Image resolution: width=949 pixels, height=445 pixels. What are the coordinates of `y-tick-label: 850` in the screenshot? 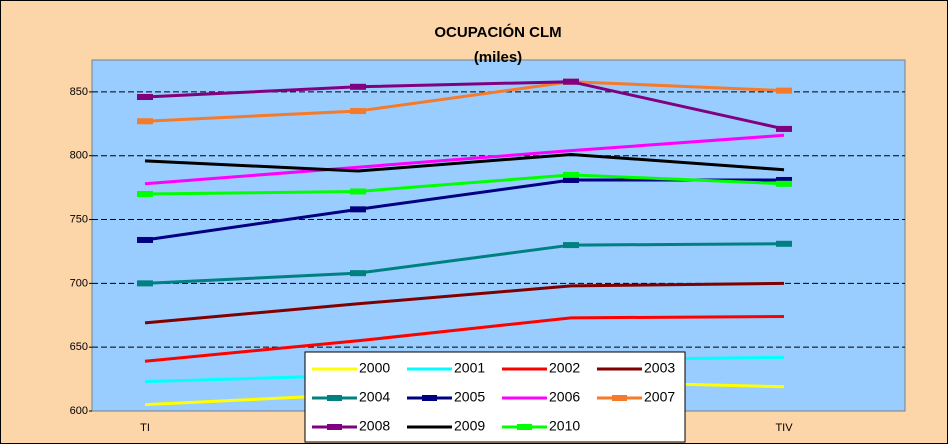 It's located at (79, 92).